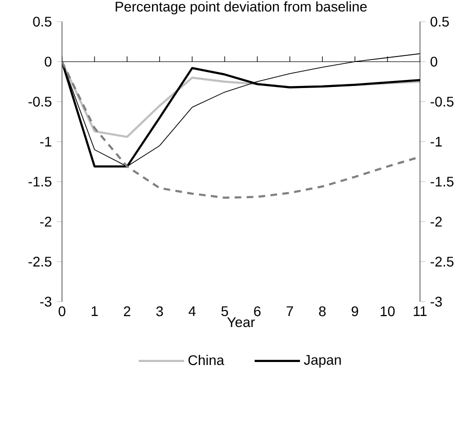 The image size is (476, 435). I want to click on y-tick-label: 0.5, so click(42, 21).